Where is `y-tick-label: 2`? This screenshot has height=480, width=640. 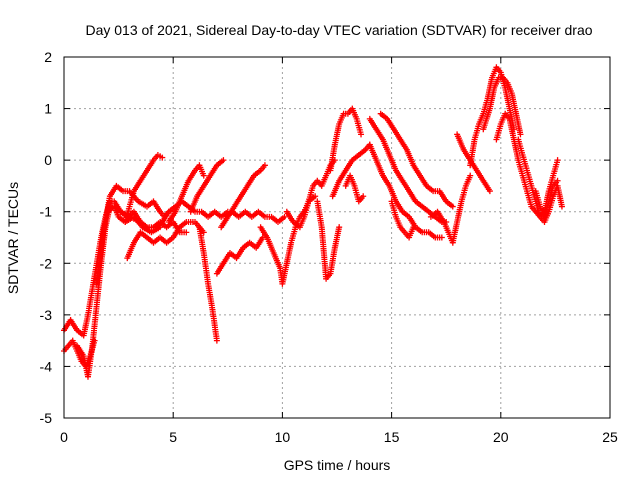
y-tick-label: 2 is located at coordinates (48, 57).